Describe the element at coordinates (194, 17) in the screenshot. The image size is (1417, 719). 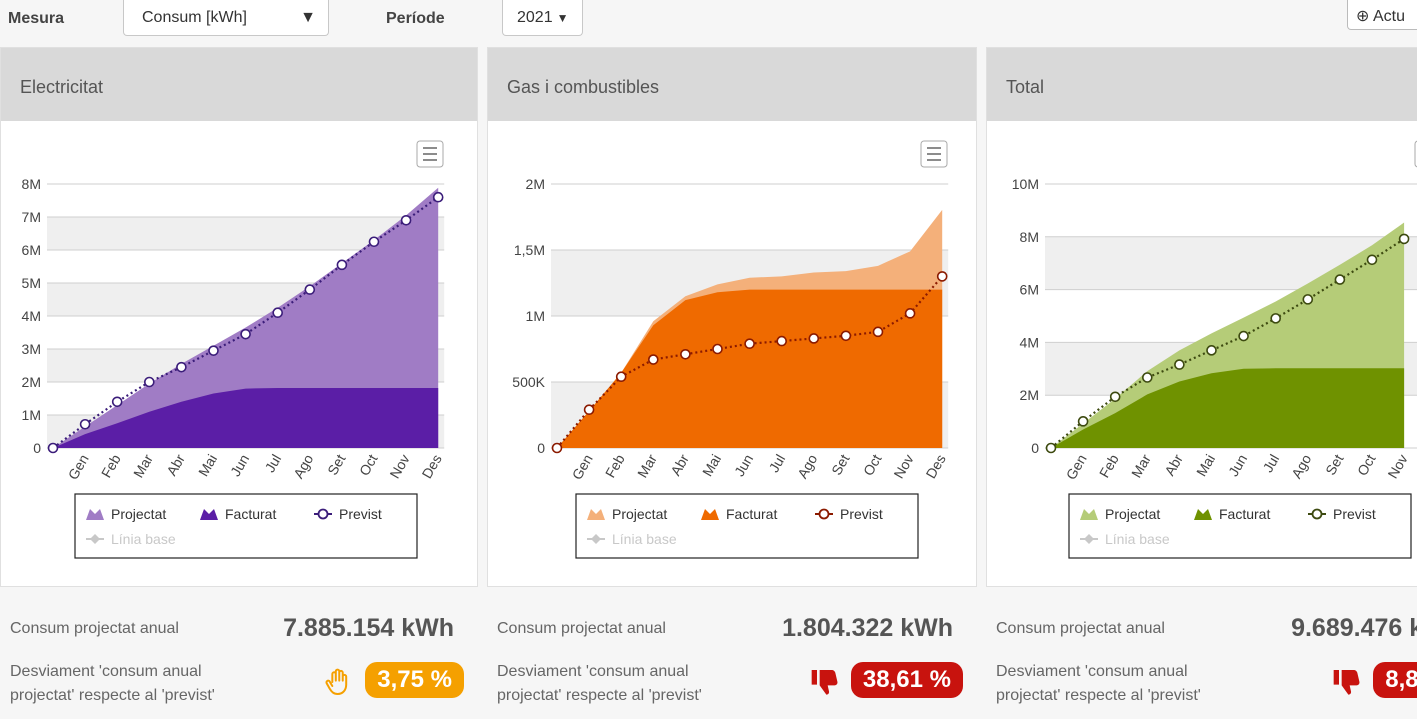
I see `measure-value: Consum [kWh]` at that location.